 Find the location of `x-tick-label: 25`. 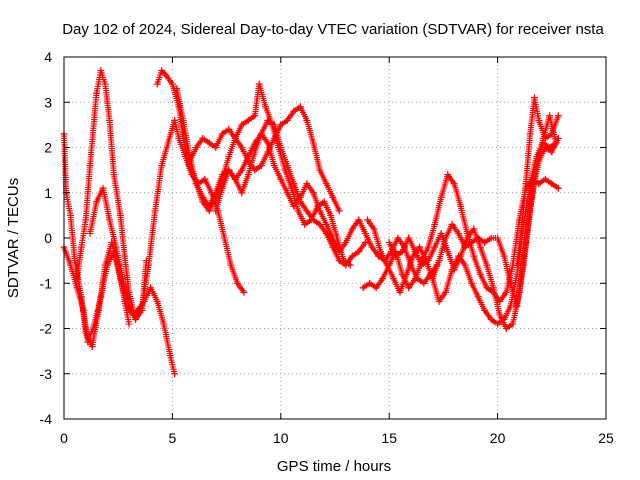

x-tick-label: 25 is located at coordinates (606, 438).